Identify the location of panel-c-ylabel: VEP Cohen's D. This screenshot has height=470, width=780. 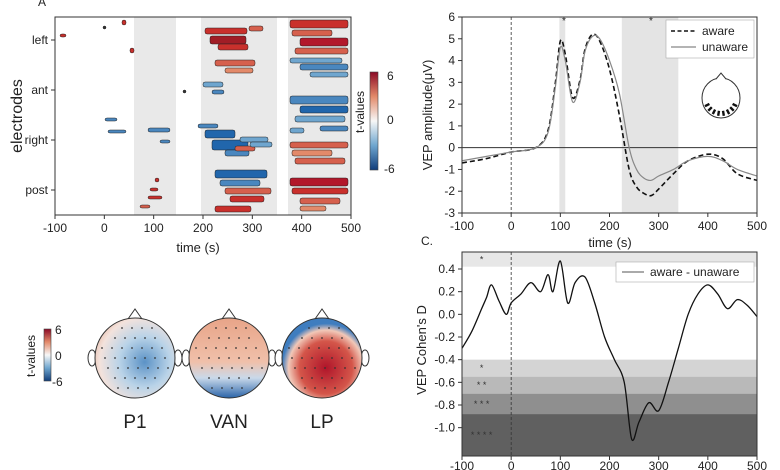
(421, 350).